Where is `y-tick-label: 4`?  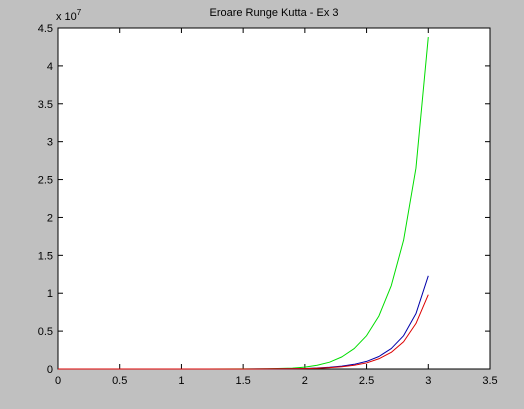 y-tick-label: 4 is located at coordinates (50, 67).